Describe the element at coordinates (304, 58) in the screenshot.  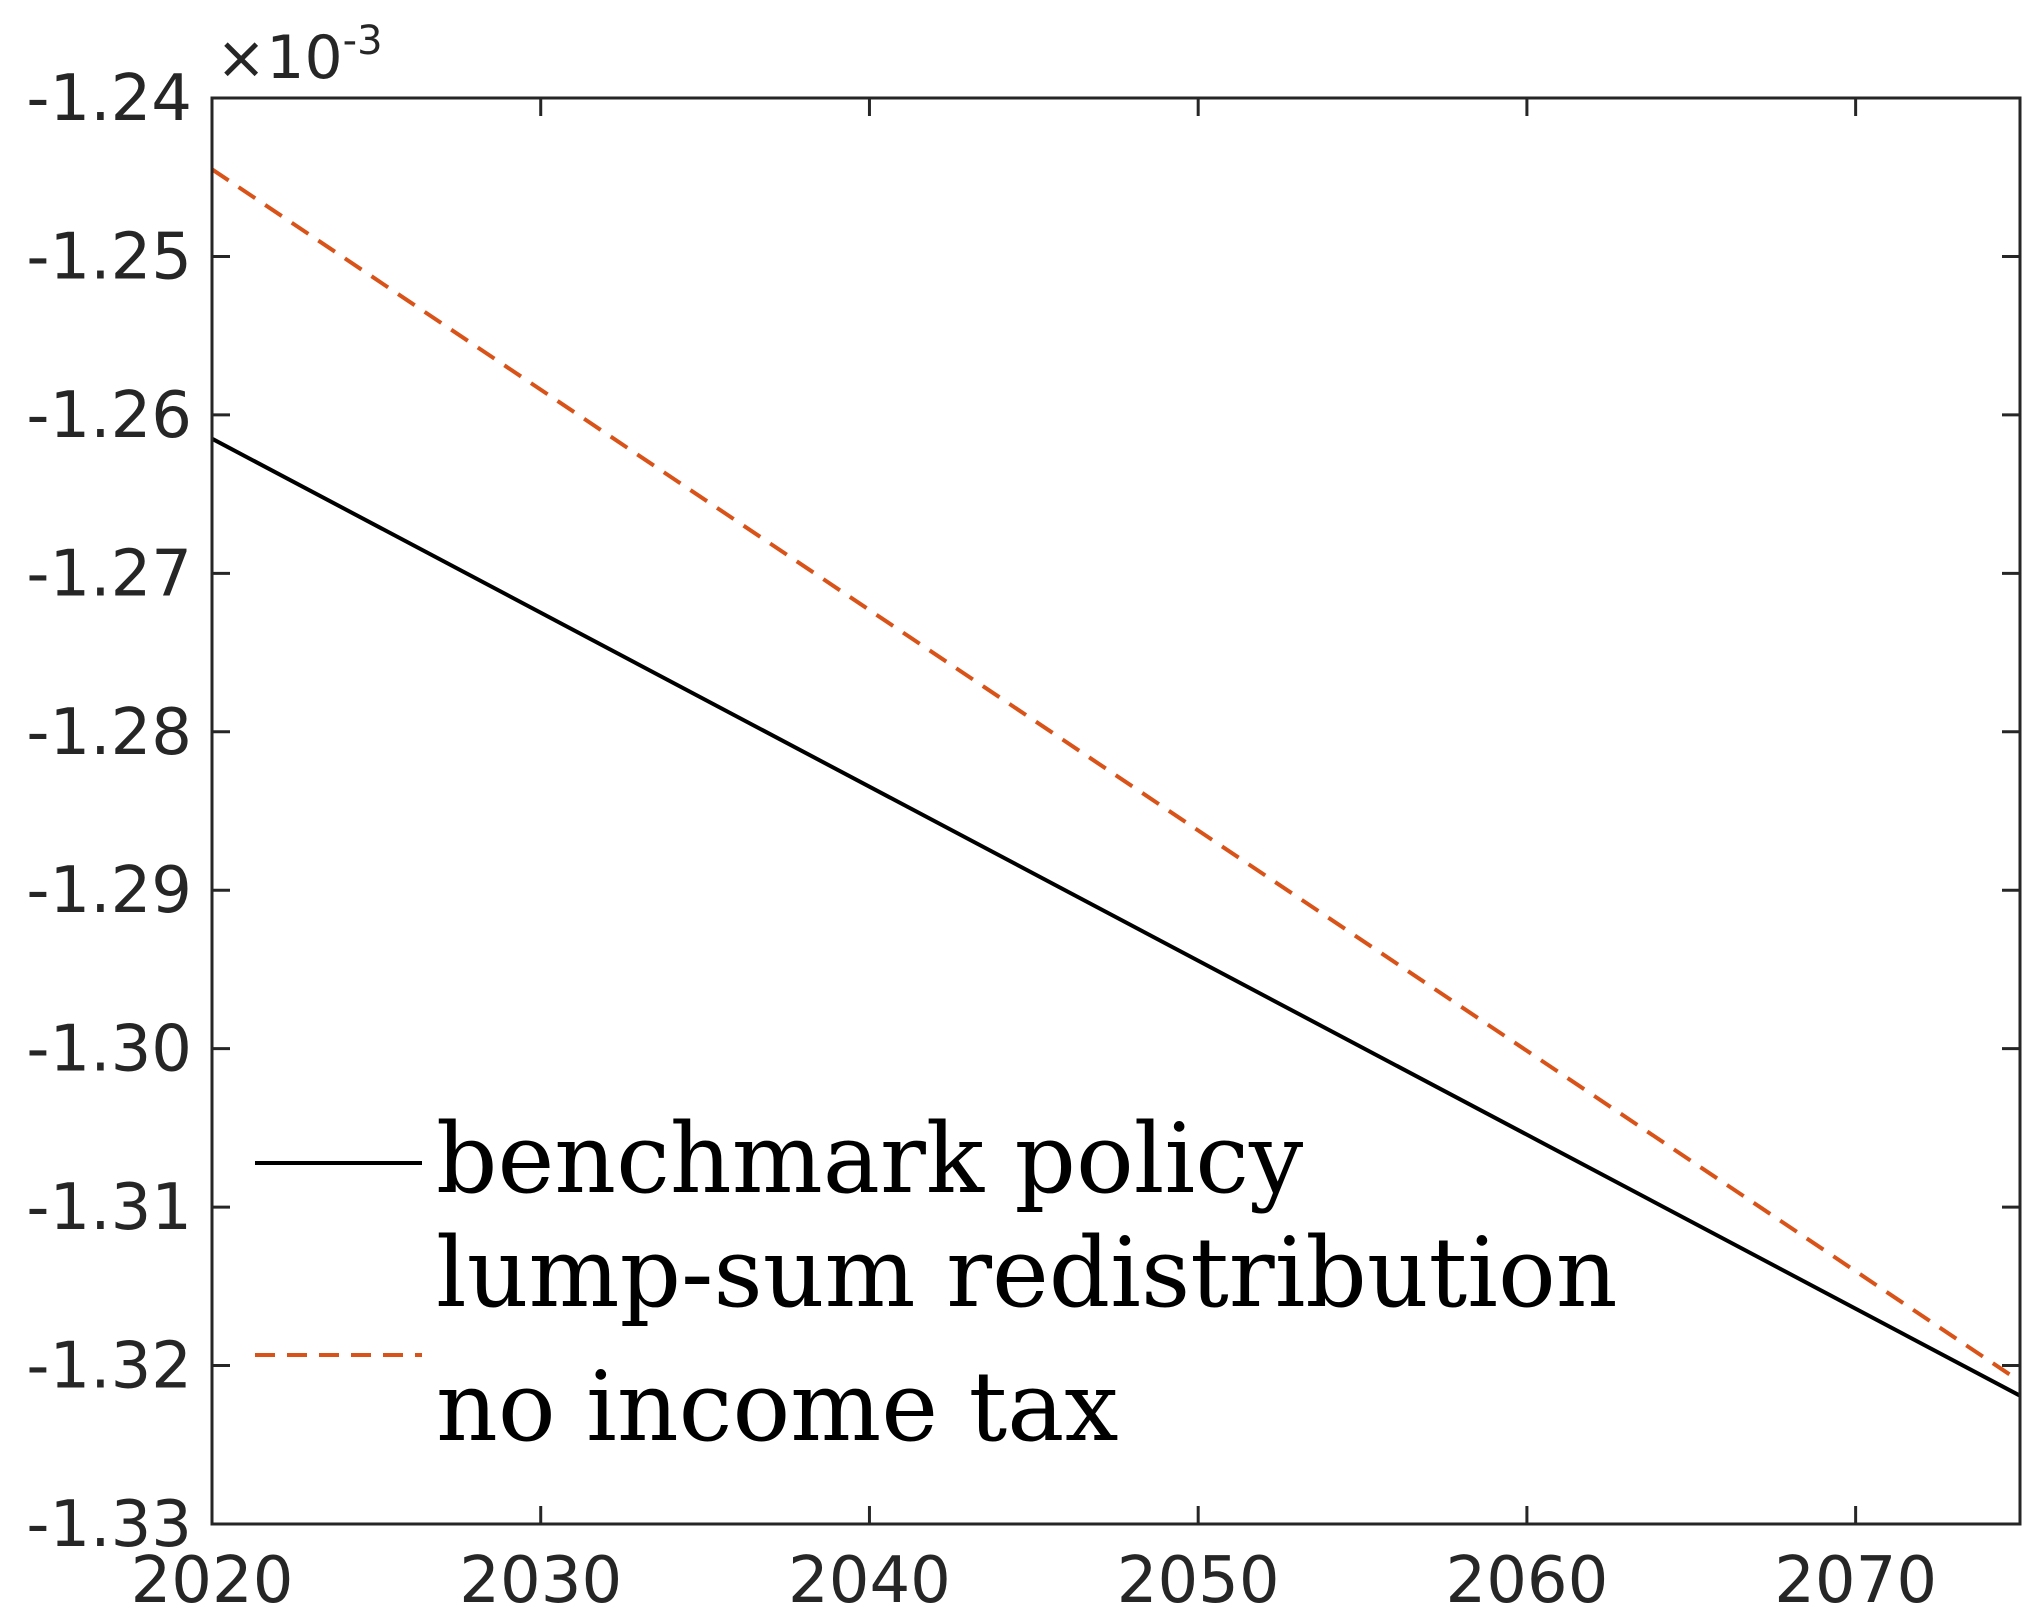
I see `y-exponent-base: 10` at that location.